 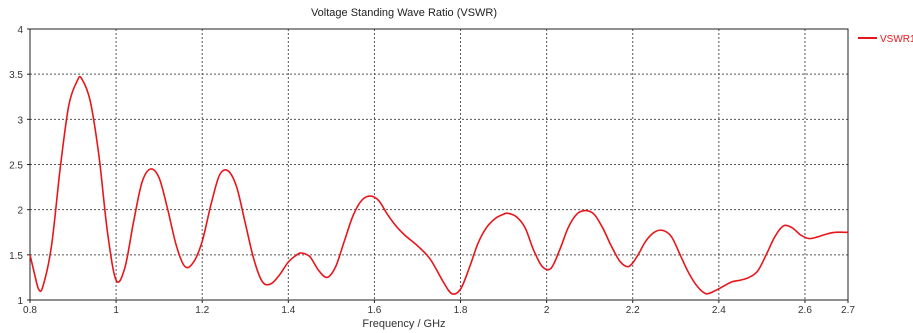 I want to click on y-axis-ticks: 1 1.5 2 2.5 3 3.5 4, so click(x=19, y=166).